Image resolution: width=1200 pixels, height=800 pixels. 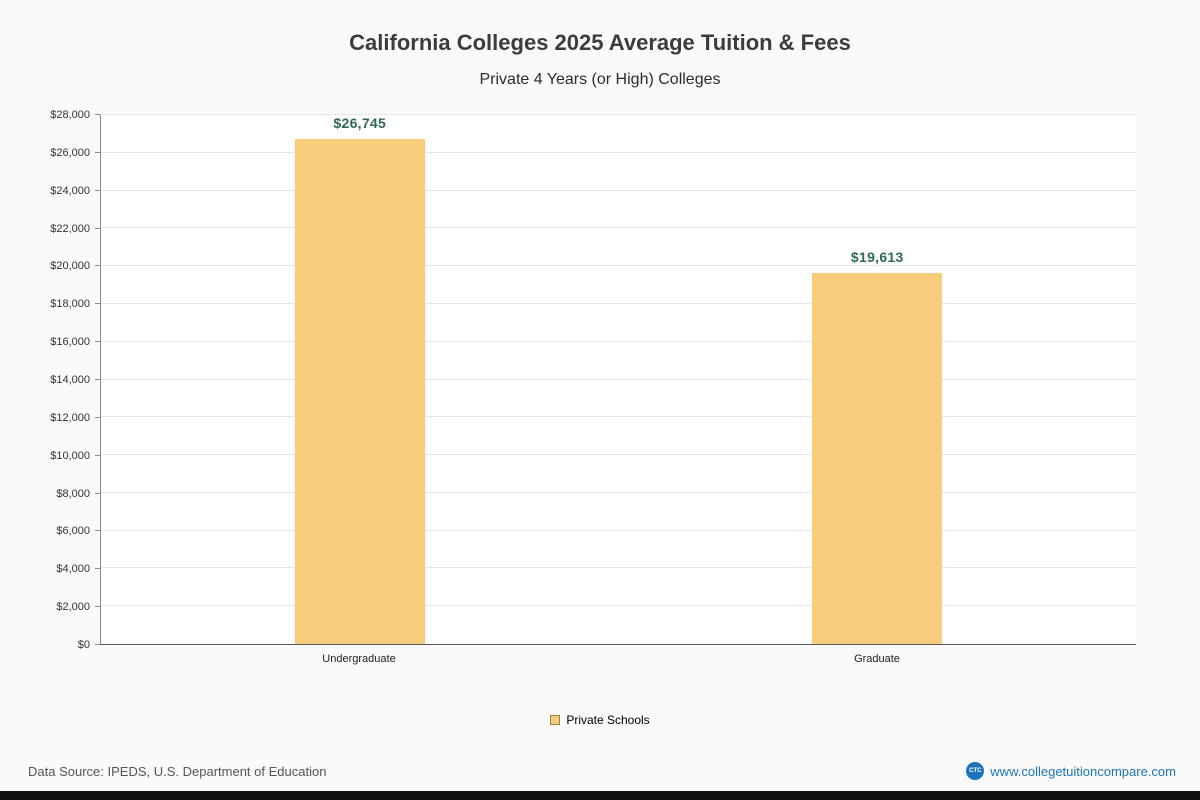 What do you see at coordinates (70, 115) in the screenshot?
I see `y-tick-label: $28,000` at bounding box center [70, 115].